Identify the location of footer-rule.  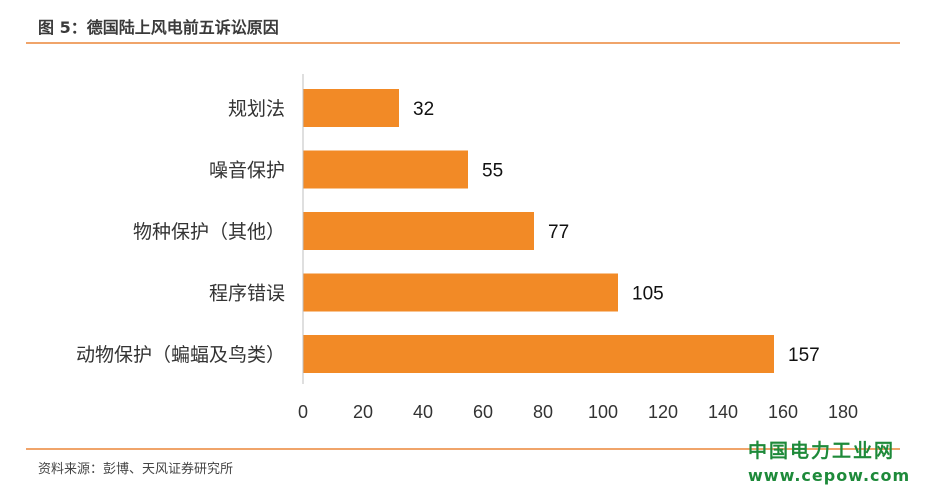
(463, 449).